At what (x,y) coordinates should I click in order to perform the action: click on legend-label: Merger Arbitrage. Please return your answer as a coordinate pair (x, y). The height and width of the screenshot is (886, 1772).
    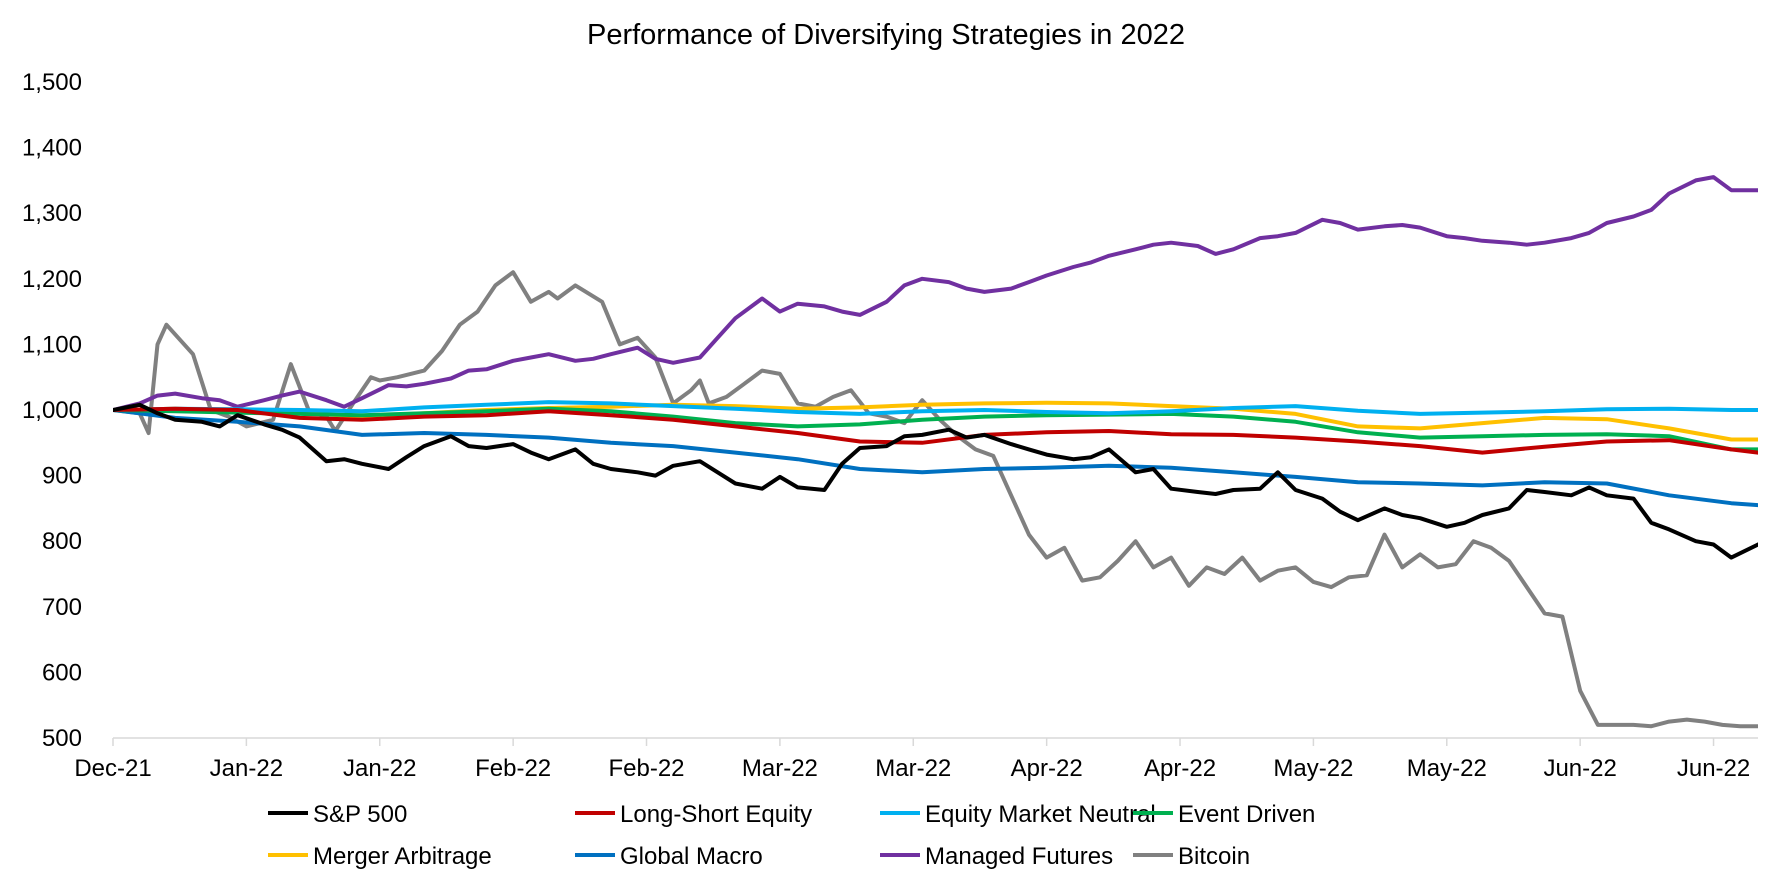
    Looking at the image, I should click on (402, 856).